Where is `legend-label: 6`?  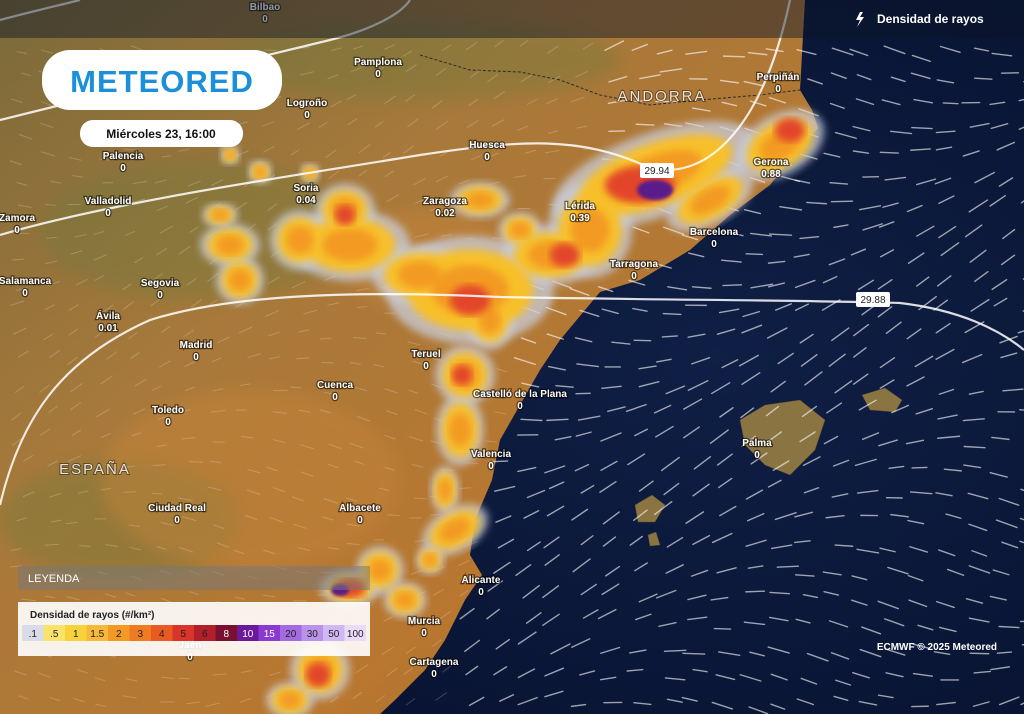 legend-label: 6 is located at coordinates (205, 634).